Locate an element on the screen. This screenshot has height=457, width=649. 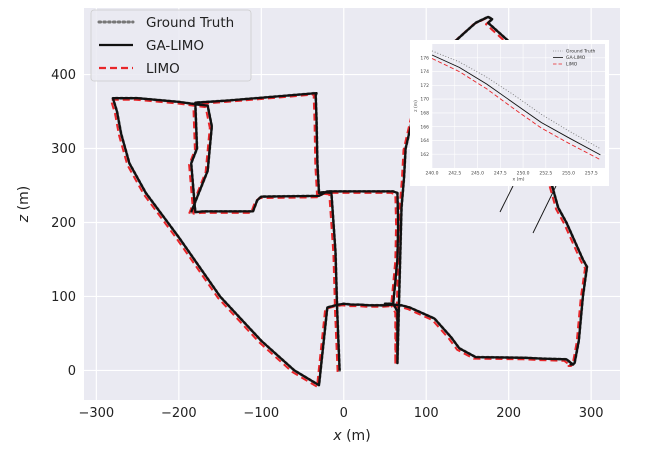
inset-y-tick-label: 174 is located at coordinates (424, 72).